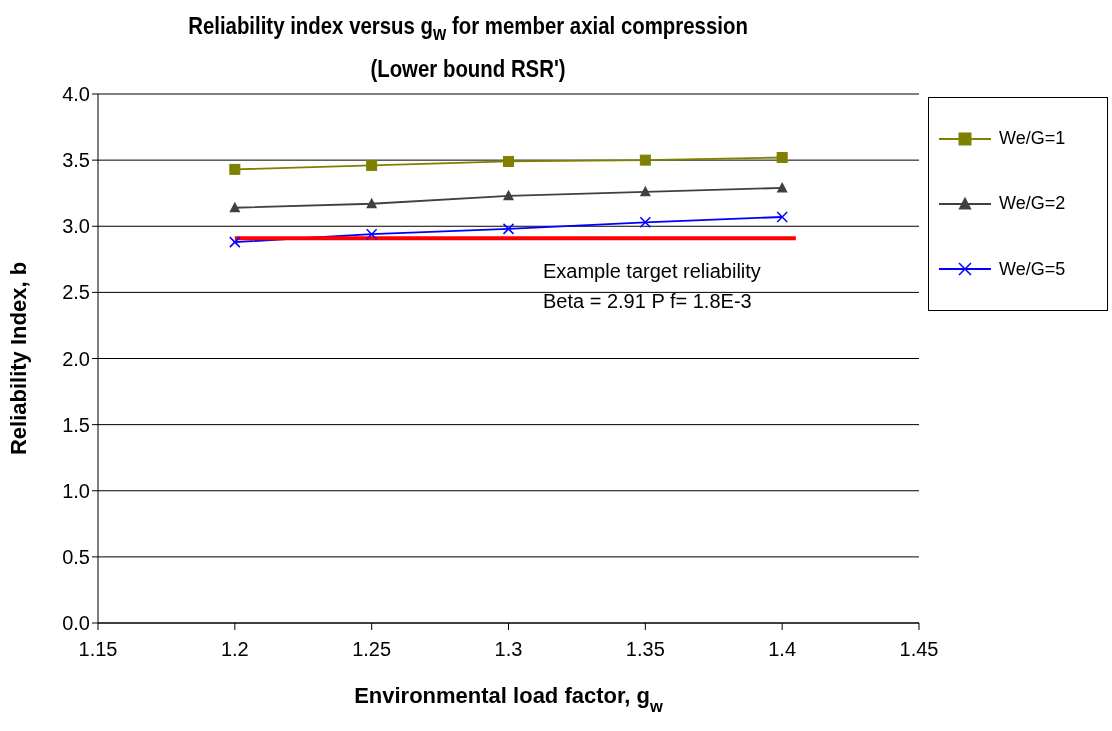  What do you see at coordinates (468, 28) in the screenshot?
I see `chart-title: Reliability index versus g$_{w}$ for member axial compression` at bounding box center [468, 28].